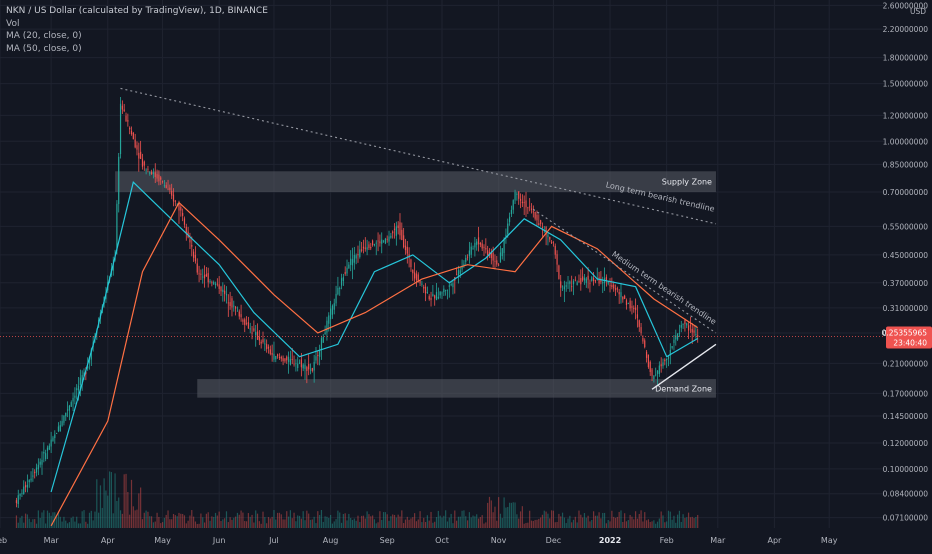 This screenshot has width=932, height=554. What do you see at coordinates (108, 540) in the screenshot?
I see `time-tick-label: Apr` at bounding box center [108, 540].